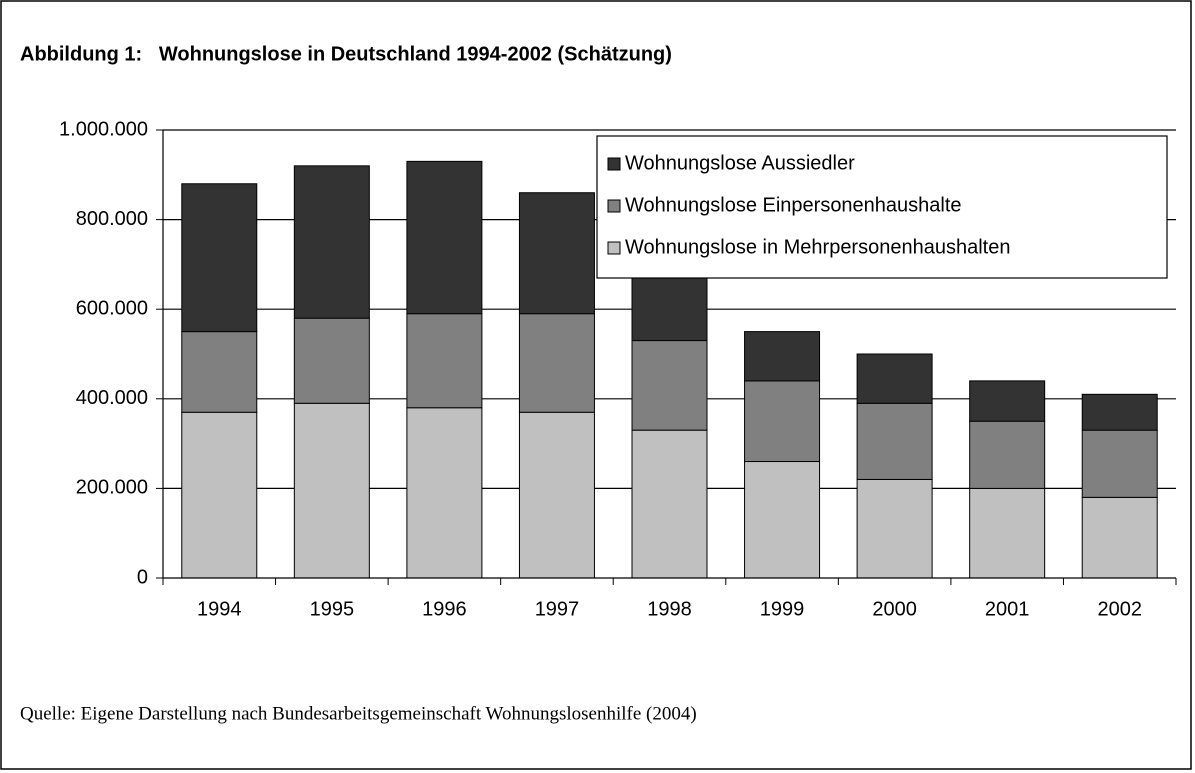  Describe the element at coordinates (332, 609) in the screenshot. I see `x-tick-label: 1995` at that location.